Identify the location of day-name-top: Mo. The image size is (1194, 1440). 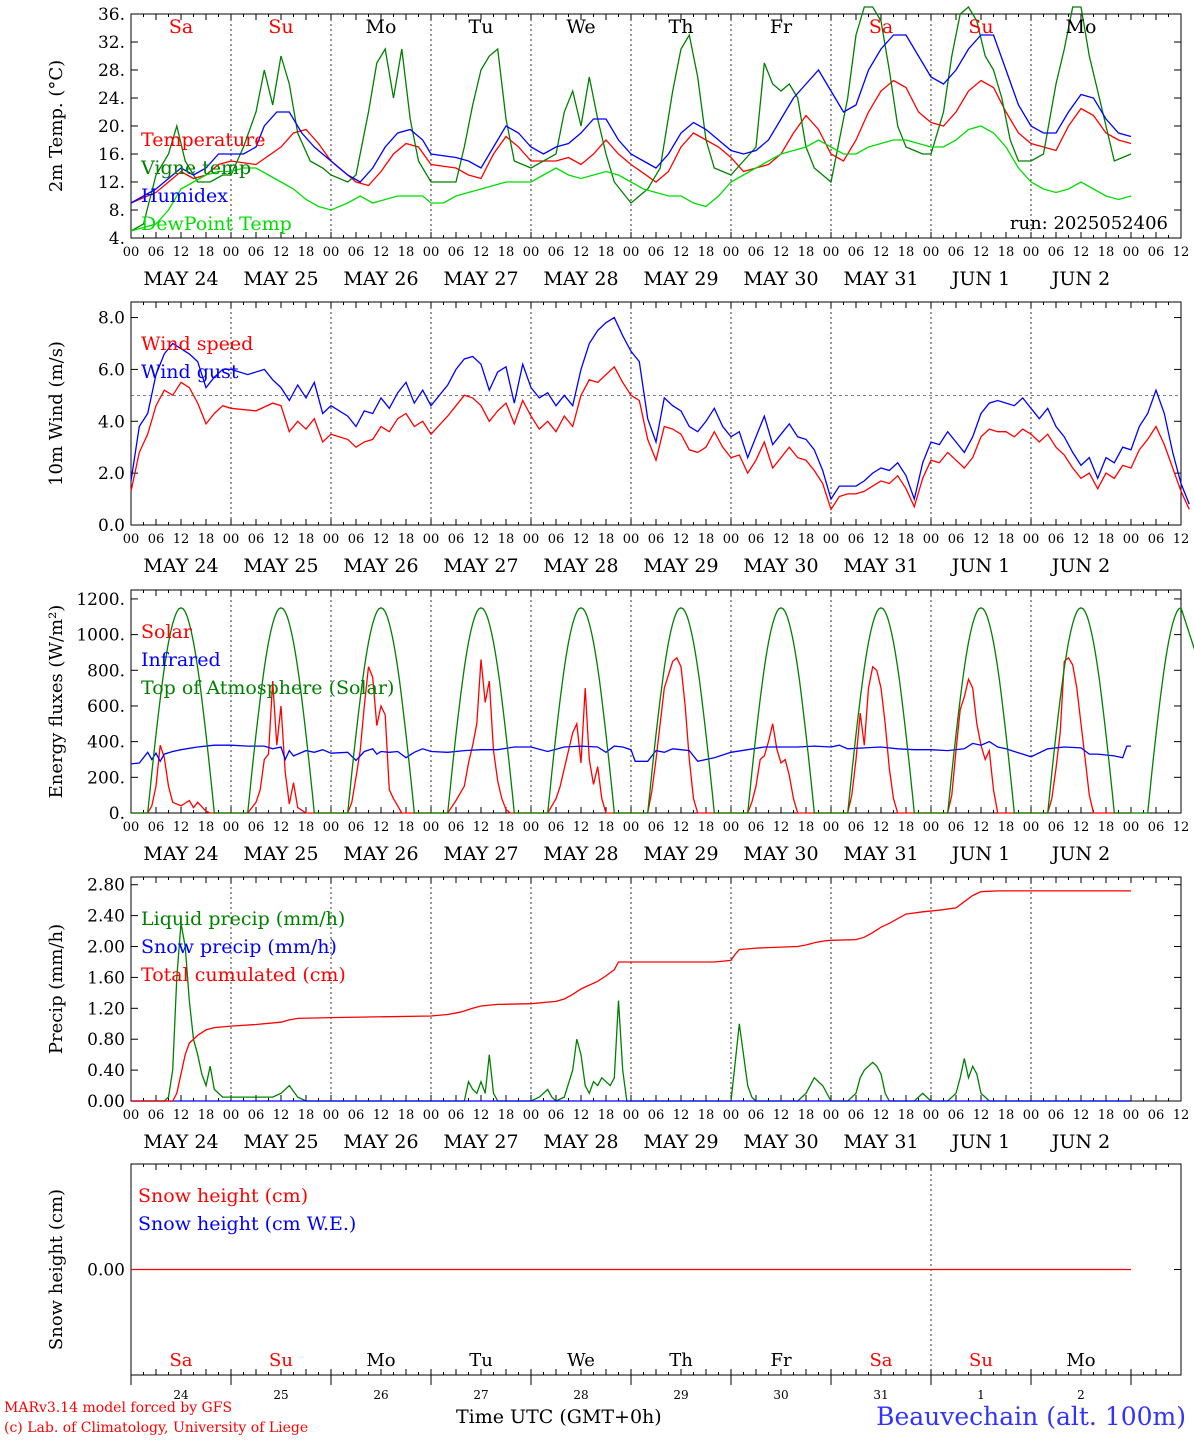
(1081, 27).